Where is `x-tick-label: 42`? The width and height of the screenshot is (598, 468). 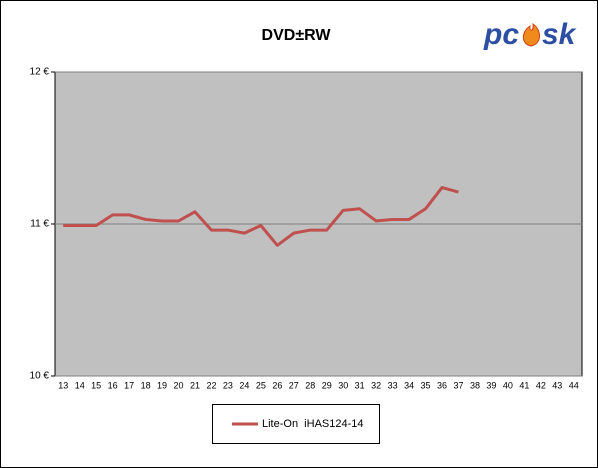
x-tick-label: 42 is located at coordinates (541, 385).